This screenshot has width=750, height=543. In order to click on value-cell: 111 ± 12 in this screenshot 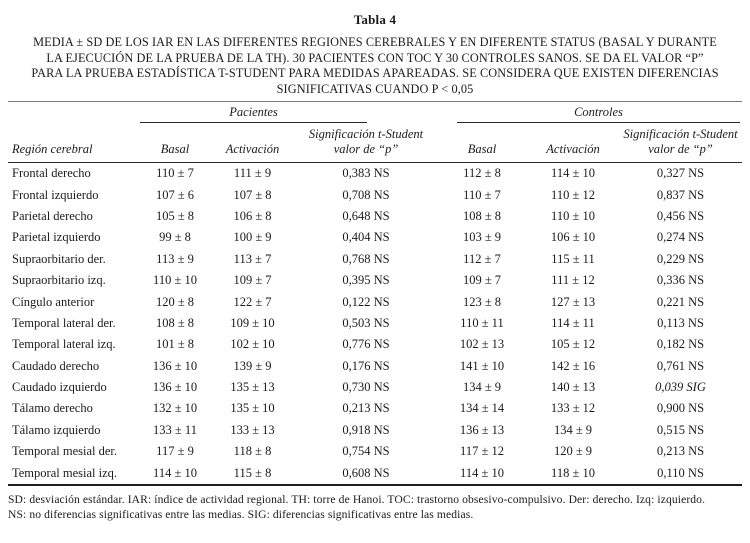, I will do `click(573, 280)`.